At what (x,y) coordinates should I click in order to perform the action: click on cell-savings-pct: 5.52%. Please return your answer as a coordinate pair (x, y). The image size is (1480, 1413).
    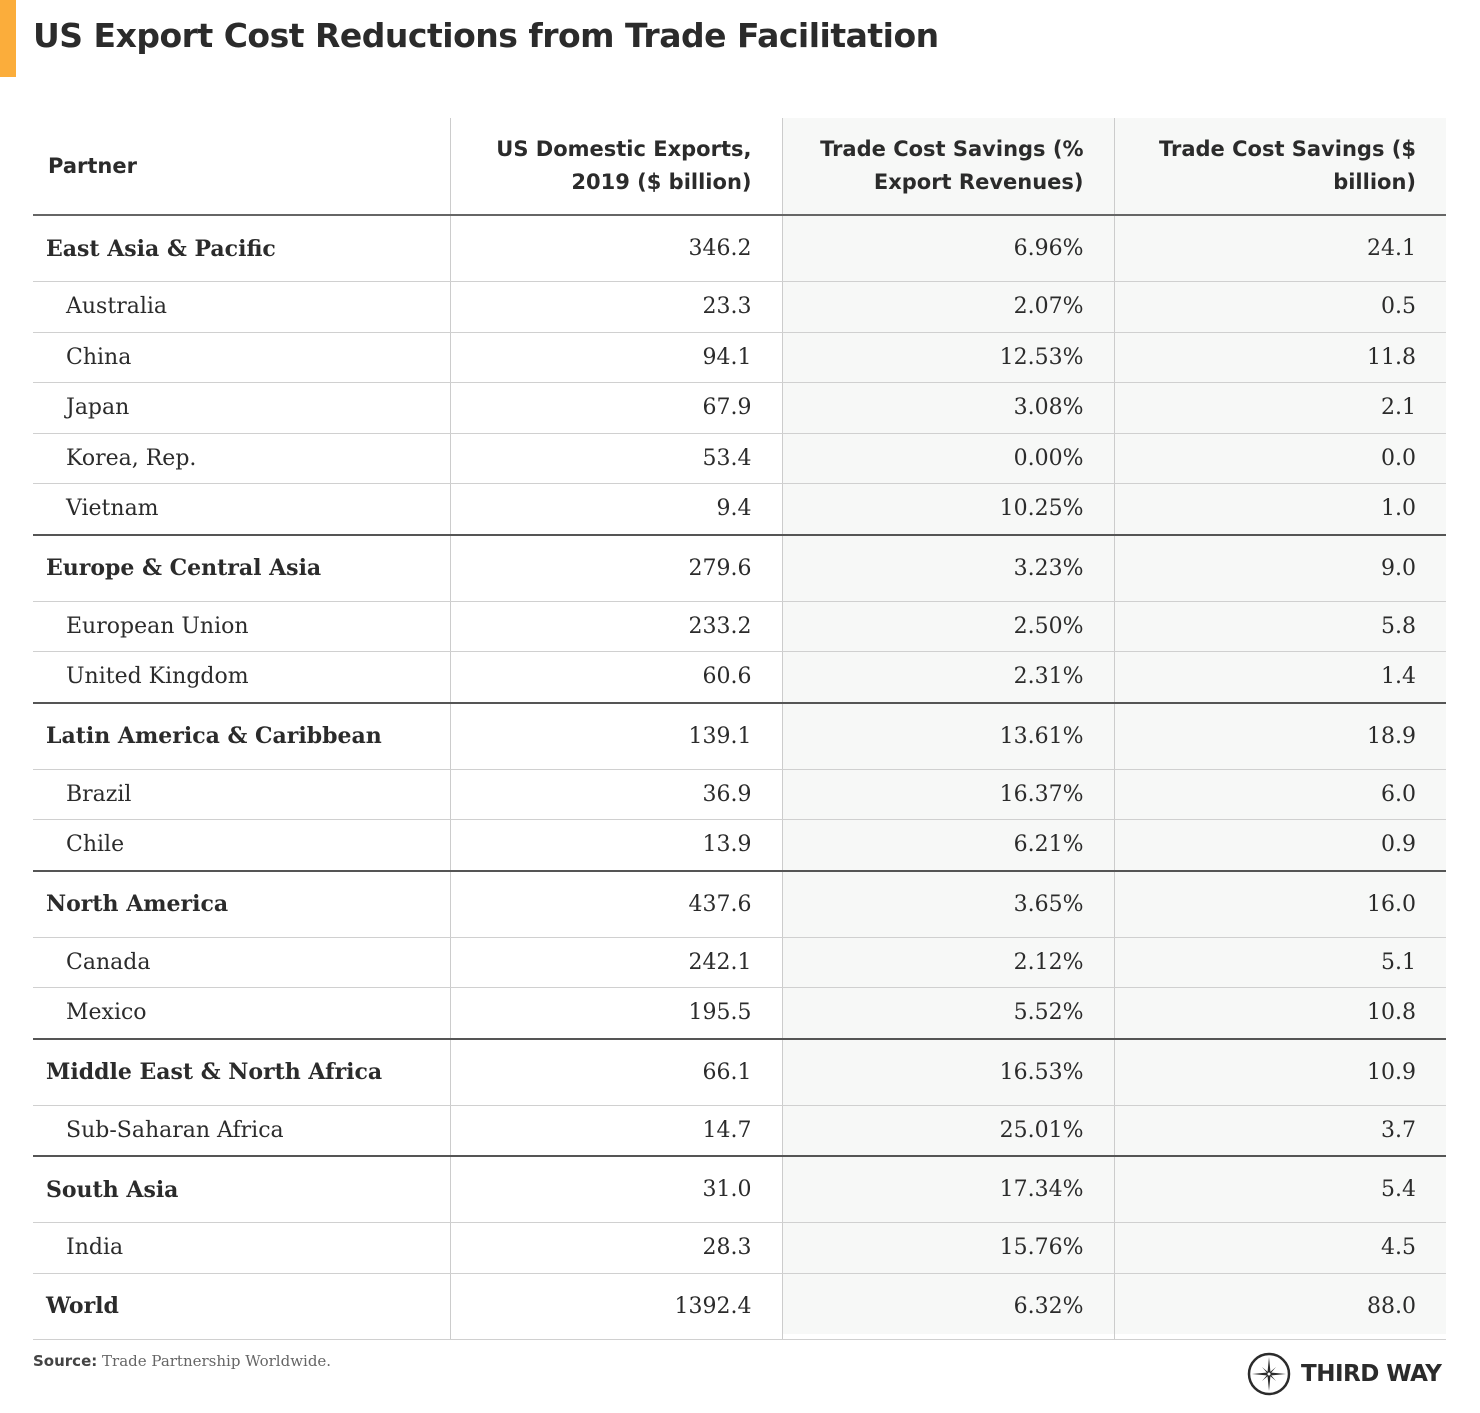
    Looking at the image, I should click on (947, 1013).